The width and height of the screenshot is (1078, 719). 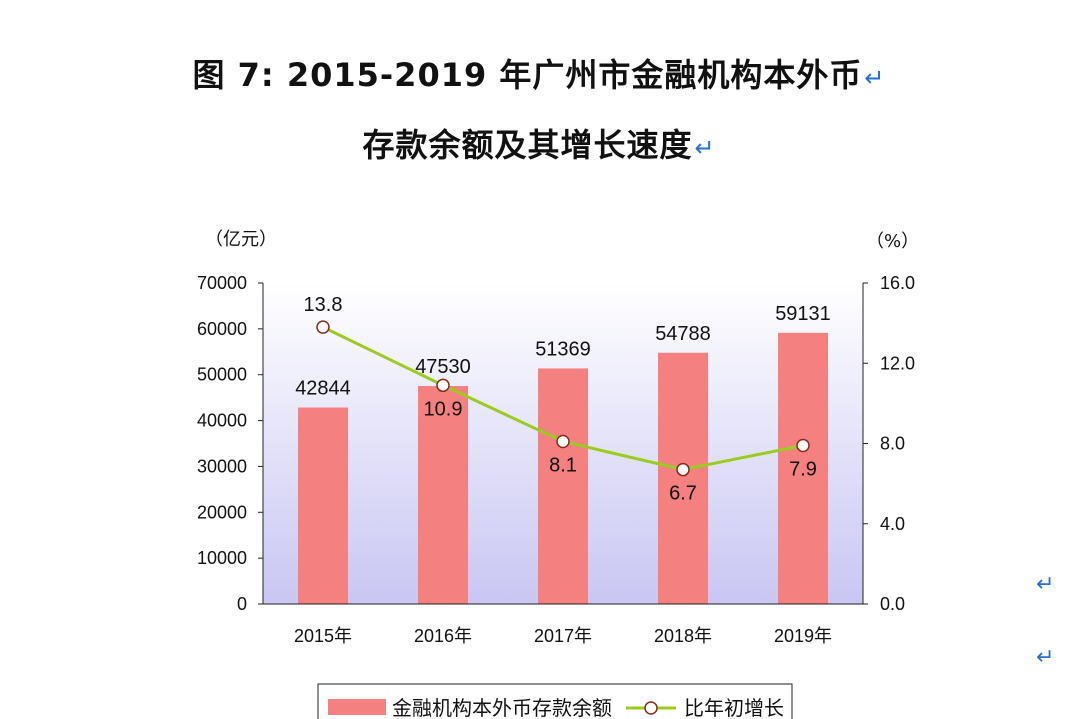 I want to click on bar-value-label: 42844, so click(x=323, y=389).